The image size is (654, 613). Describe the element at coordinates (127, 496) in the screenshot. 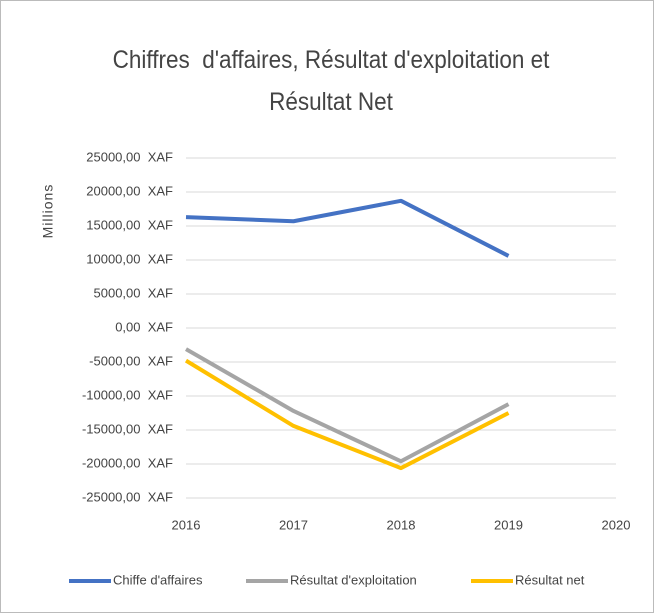

I see `y-tick-label: -25000,00 XAF` at that location.